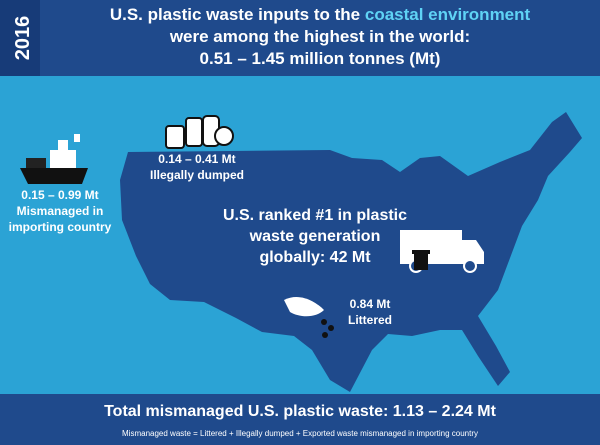  Describe the element at coordinates (23, 38) in the screenshot. I see `year: 2016` at that location.